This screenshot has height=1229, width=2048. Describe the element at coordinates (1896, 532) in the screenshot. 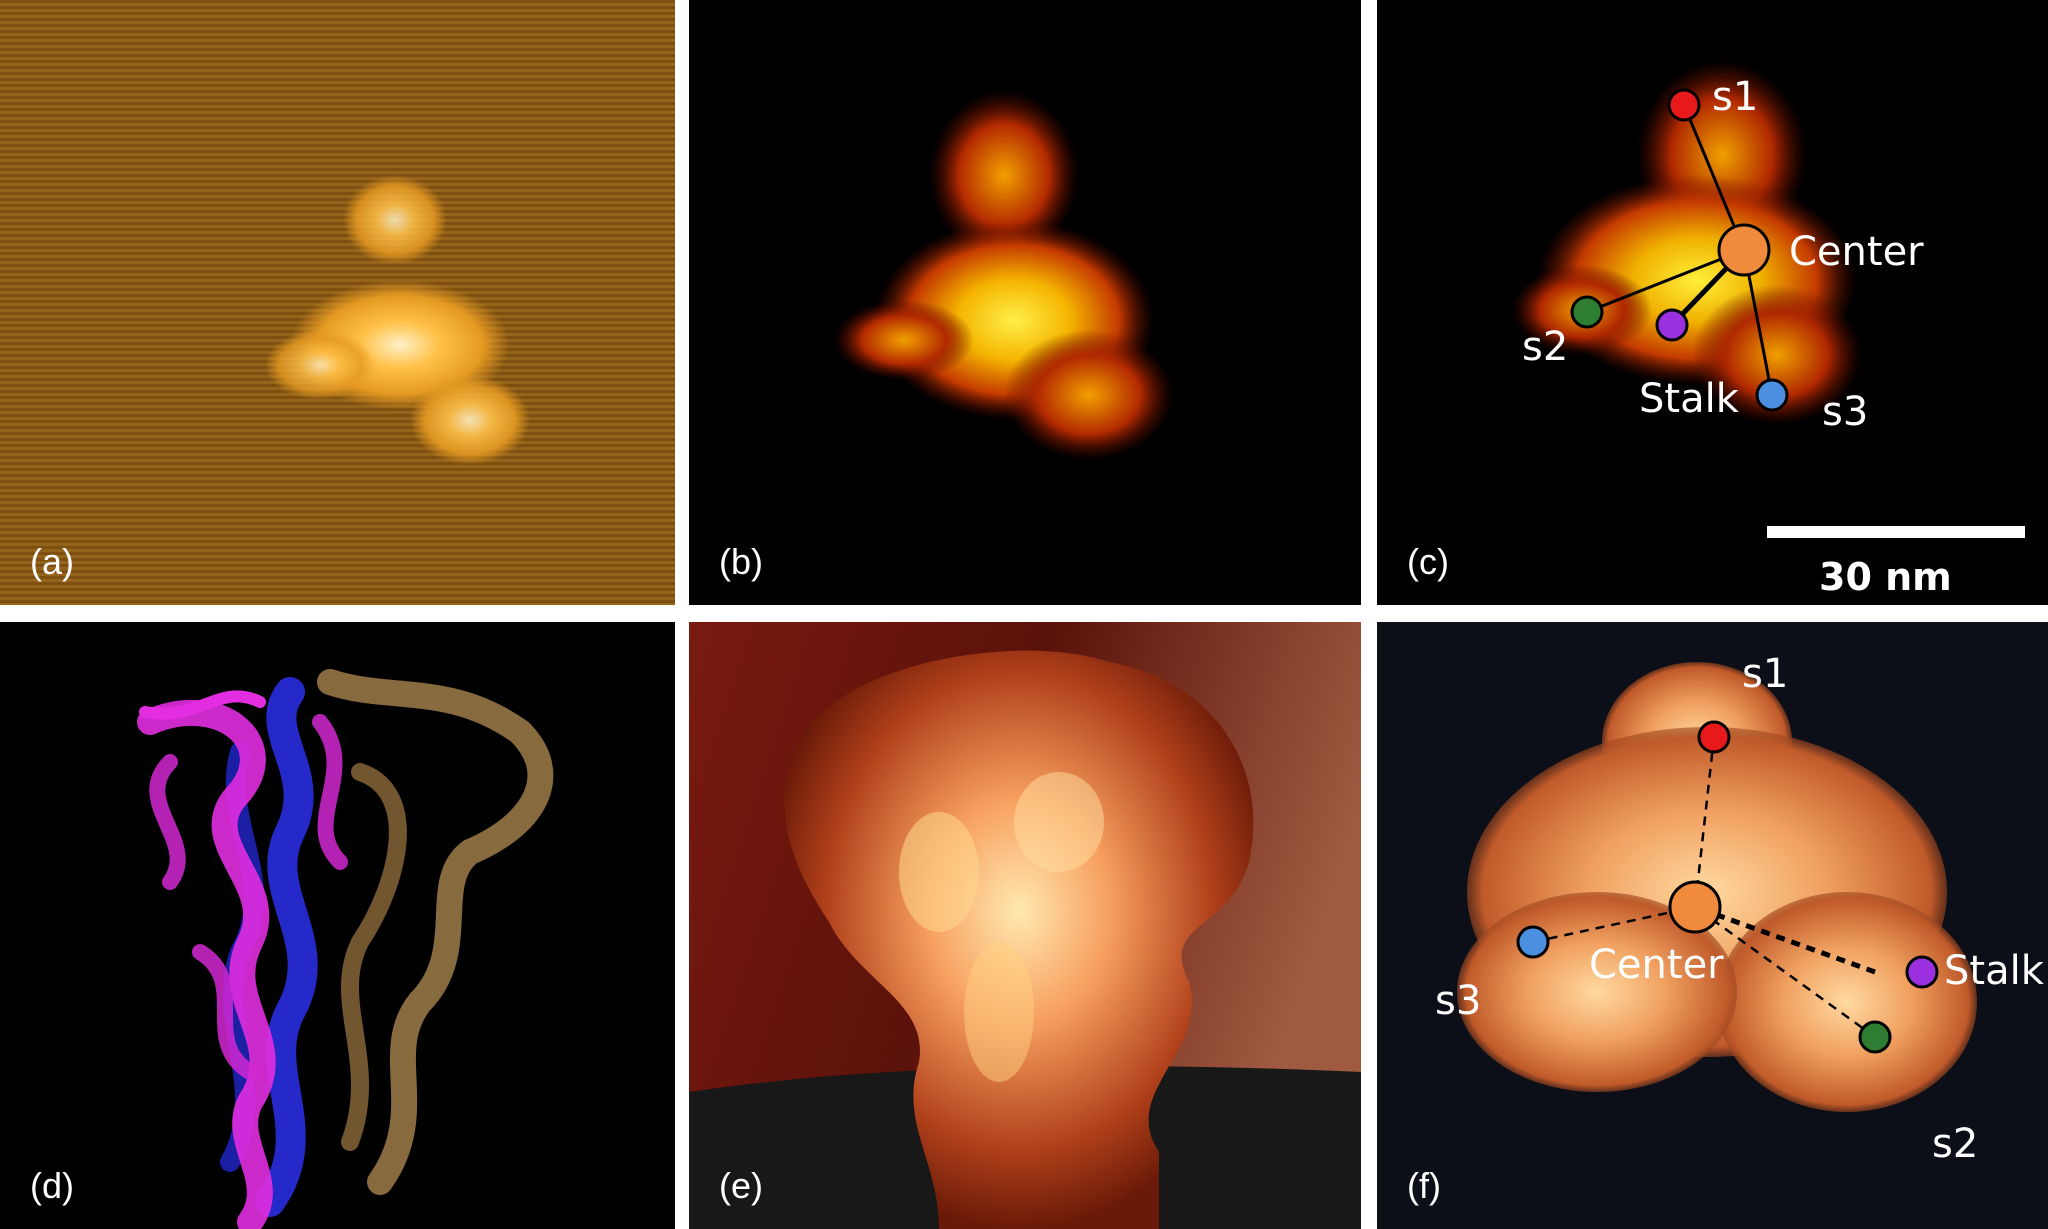

I see `scale-bar` at that location.